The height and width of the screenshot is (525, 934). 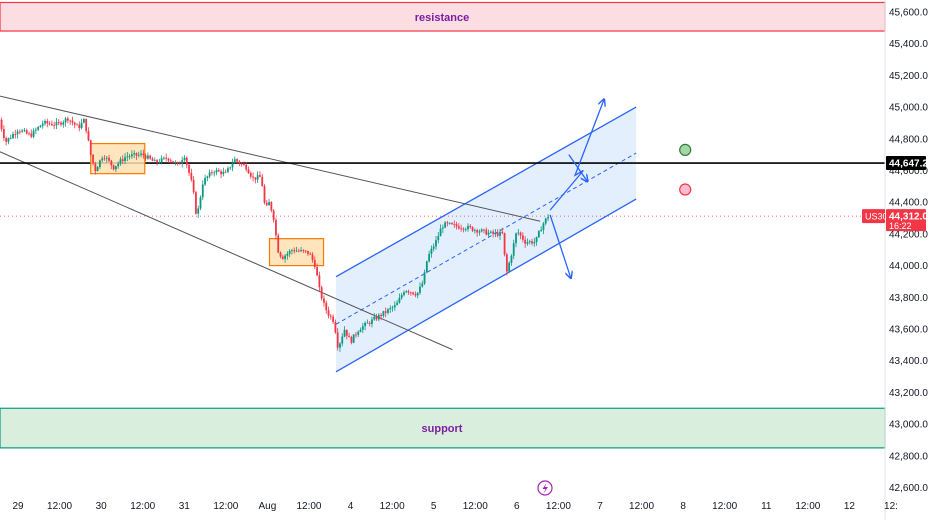 I want to click on x-tick-label: 29, so click(x=18, y=506).